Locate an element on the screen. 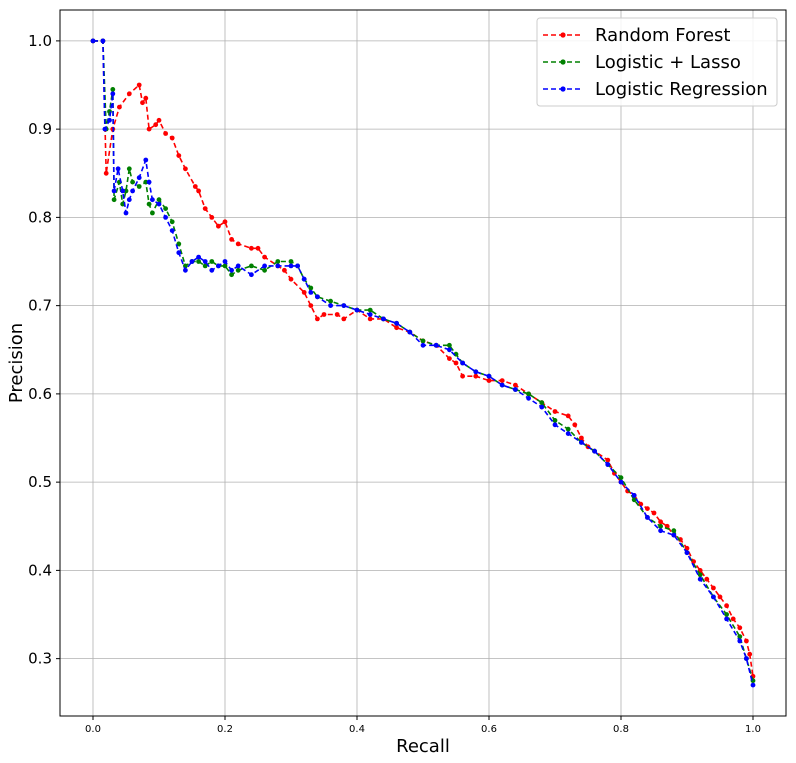 This screenshot has height=763, width=796. y-tick-label: 0.8 is located at coordinates (40, 217).